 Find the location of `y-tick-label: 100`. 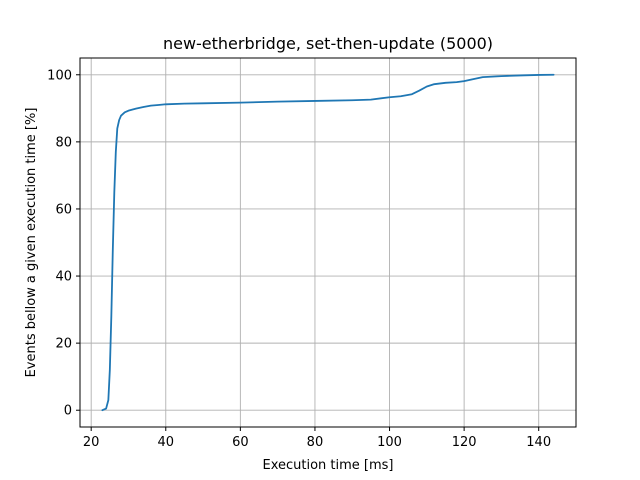

y-tick-label: 100 is located at coordinates (59, 75).